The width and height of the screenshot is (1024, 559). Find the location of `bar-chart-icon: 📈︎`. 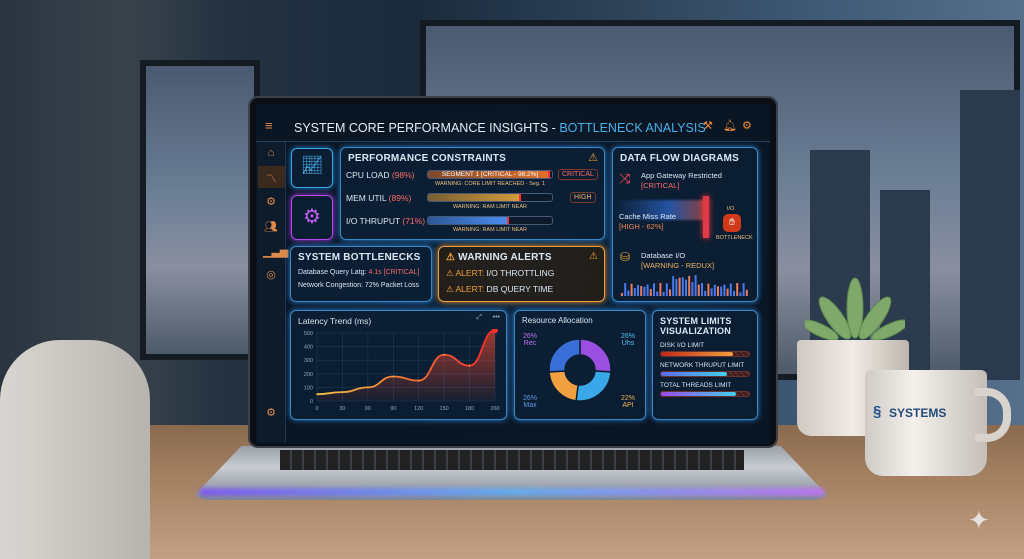

bar-chart-icon: 📈︎ is located at coordinates (312, 165).